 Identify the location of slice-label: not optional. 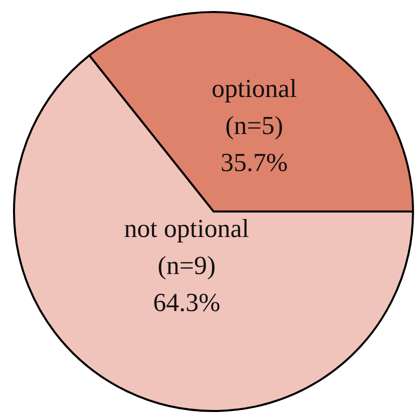
(187, 229).